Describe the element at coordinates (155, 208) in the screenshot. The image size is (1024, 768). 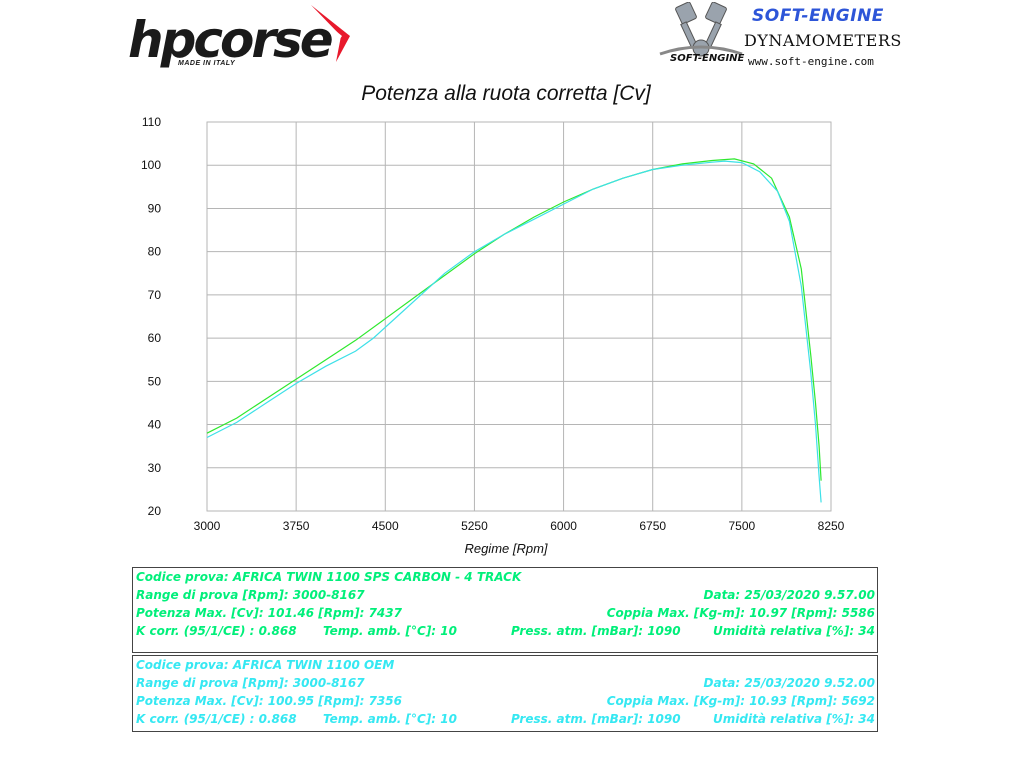
I see `y-tick-label: 90` at that location.